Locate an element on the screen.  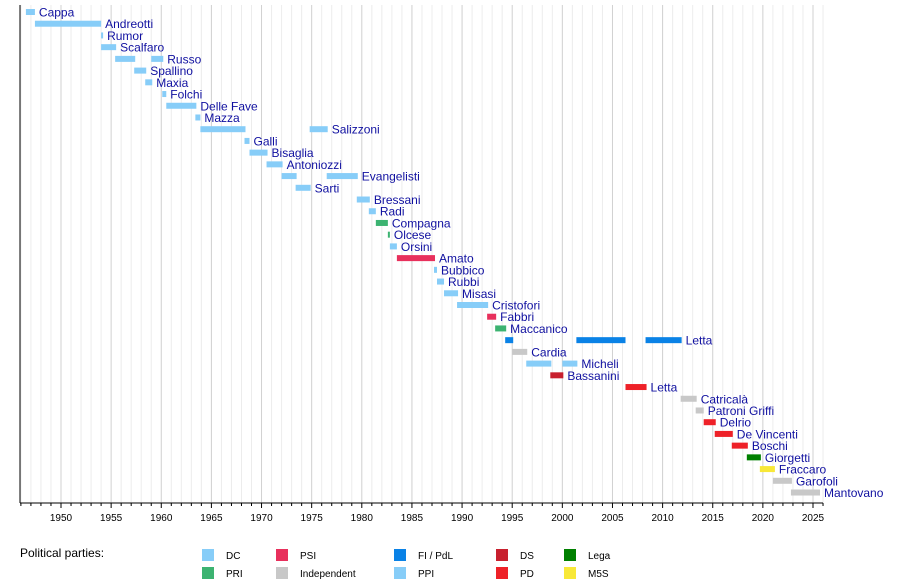
x-tick-label: 1955 is located at coordinates (111, 518).